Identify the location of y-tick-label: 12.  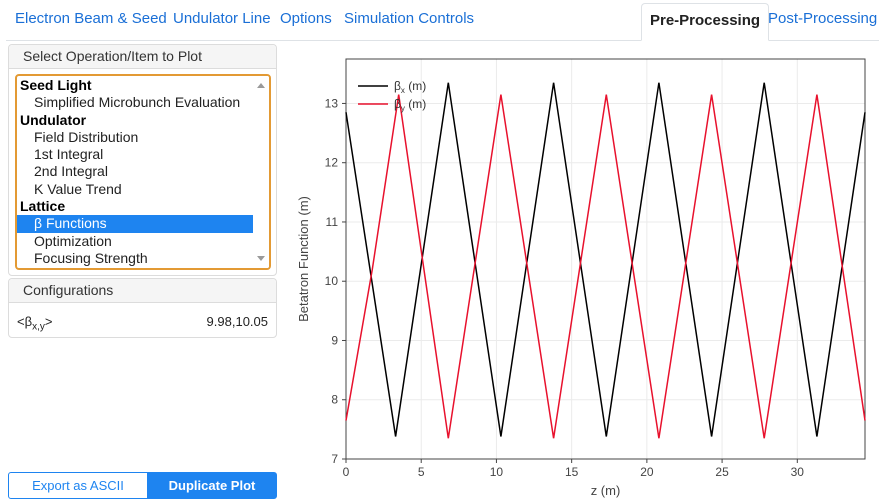
(332, 163).